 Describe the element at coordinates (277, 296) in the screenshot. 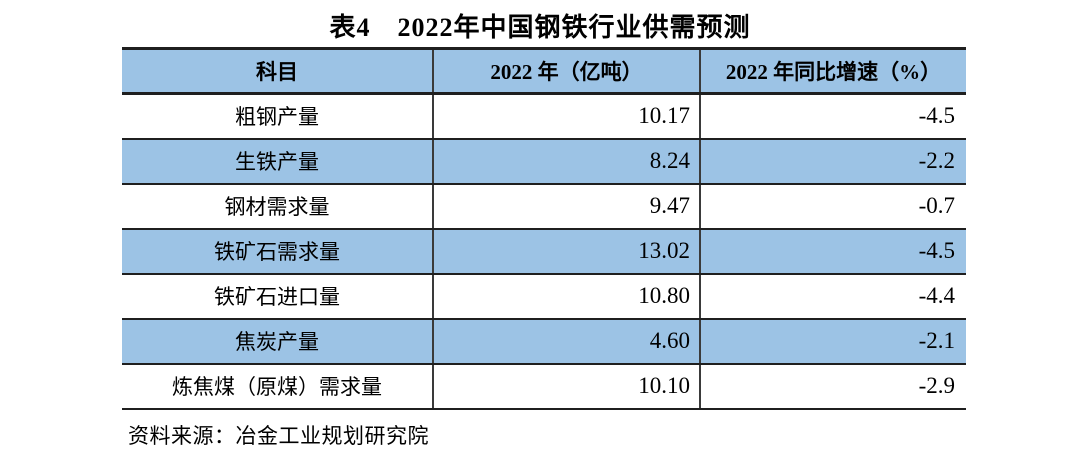

I see `row-label: 铁矿石进口量` at that location.